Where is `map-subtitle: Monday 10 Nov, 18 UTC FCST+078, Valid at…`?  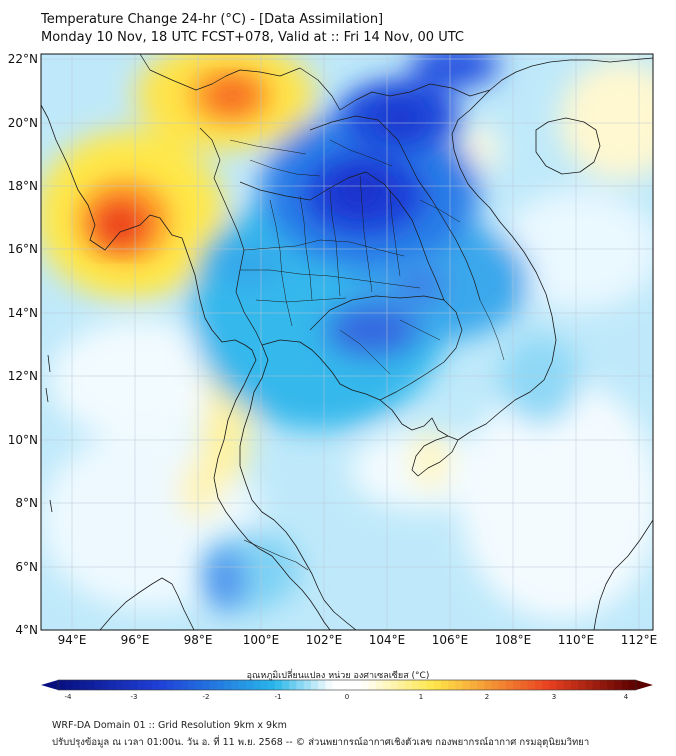 map-subtitle: Monday 10 Nov, 18 UTC FCST+078, Valid at… is located at coordinates (252, 37).